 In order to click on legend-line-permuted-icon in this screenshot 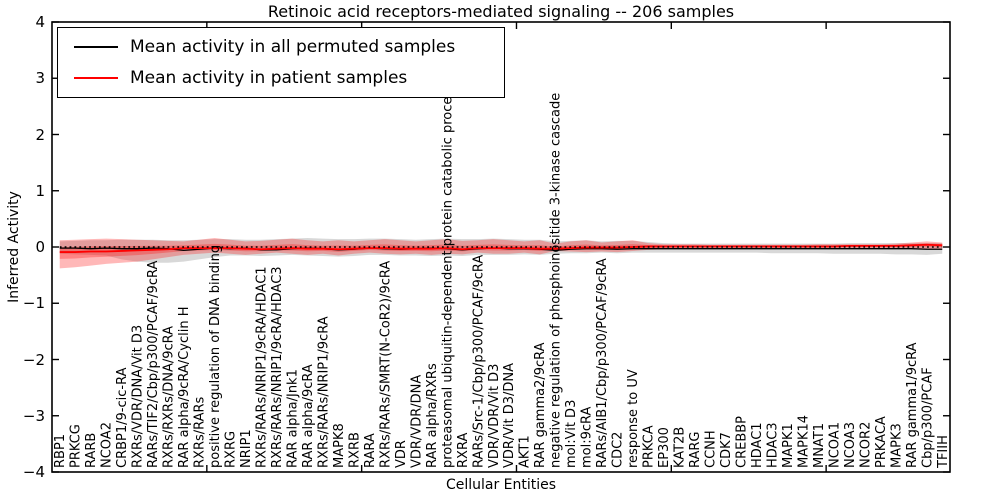, I will do `click(96, 47)`.